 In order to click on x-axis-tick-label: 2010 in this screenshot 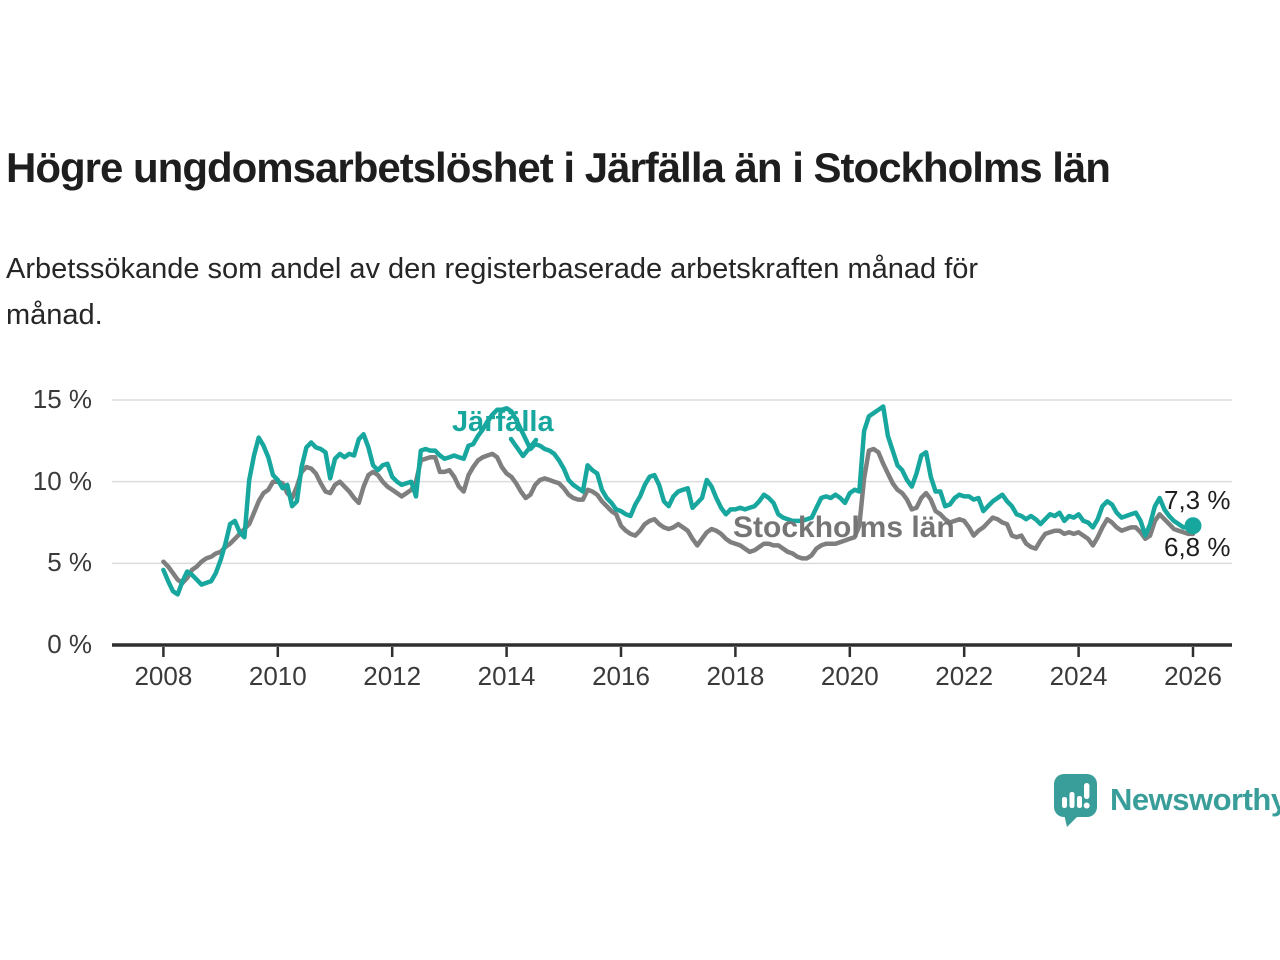, I will do `click(277, 676)`.